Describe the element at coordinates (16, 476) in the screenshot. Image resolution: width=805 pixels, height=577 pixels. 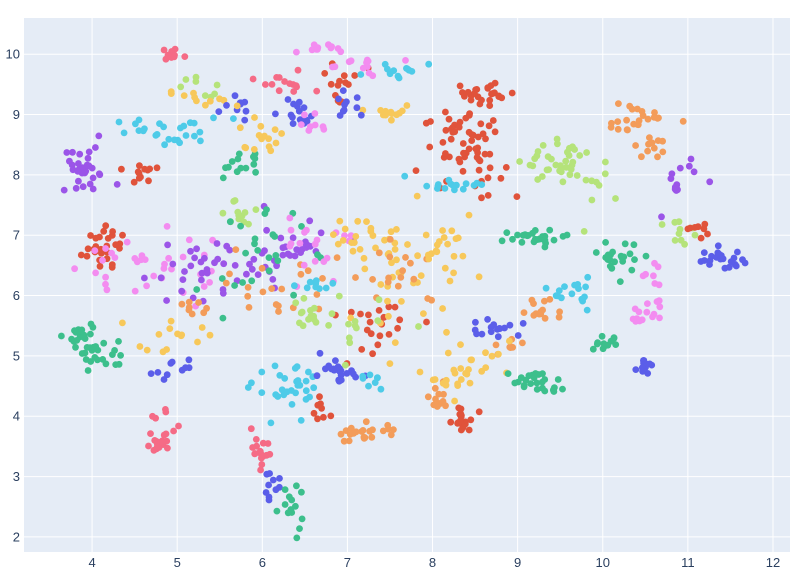
I see `y-tick-label: 3` at that location.